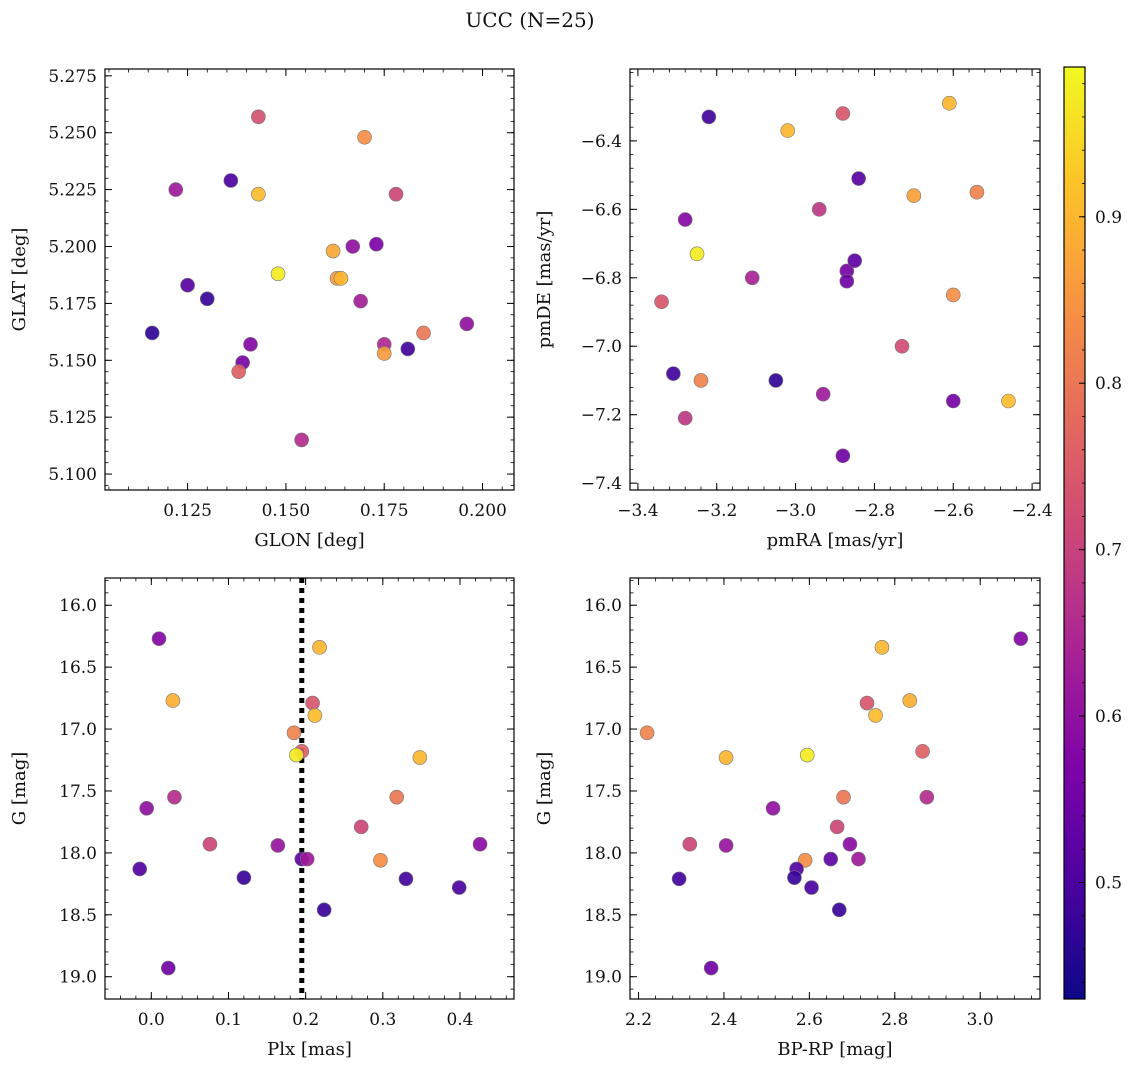  I want to click on y-tick-label: 5.225, so click(72, 191).